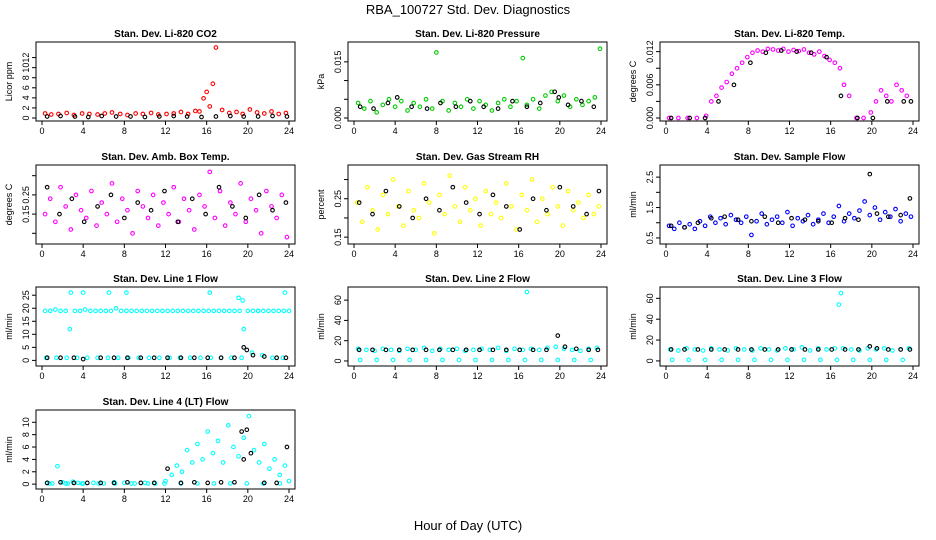 This screenshot has height=540, width=936. I want to click on main-title: RBA_100727 Std. Dev. Diagnostics, so click(468, 9).